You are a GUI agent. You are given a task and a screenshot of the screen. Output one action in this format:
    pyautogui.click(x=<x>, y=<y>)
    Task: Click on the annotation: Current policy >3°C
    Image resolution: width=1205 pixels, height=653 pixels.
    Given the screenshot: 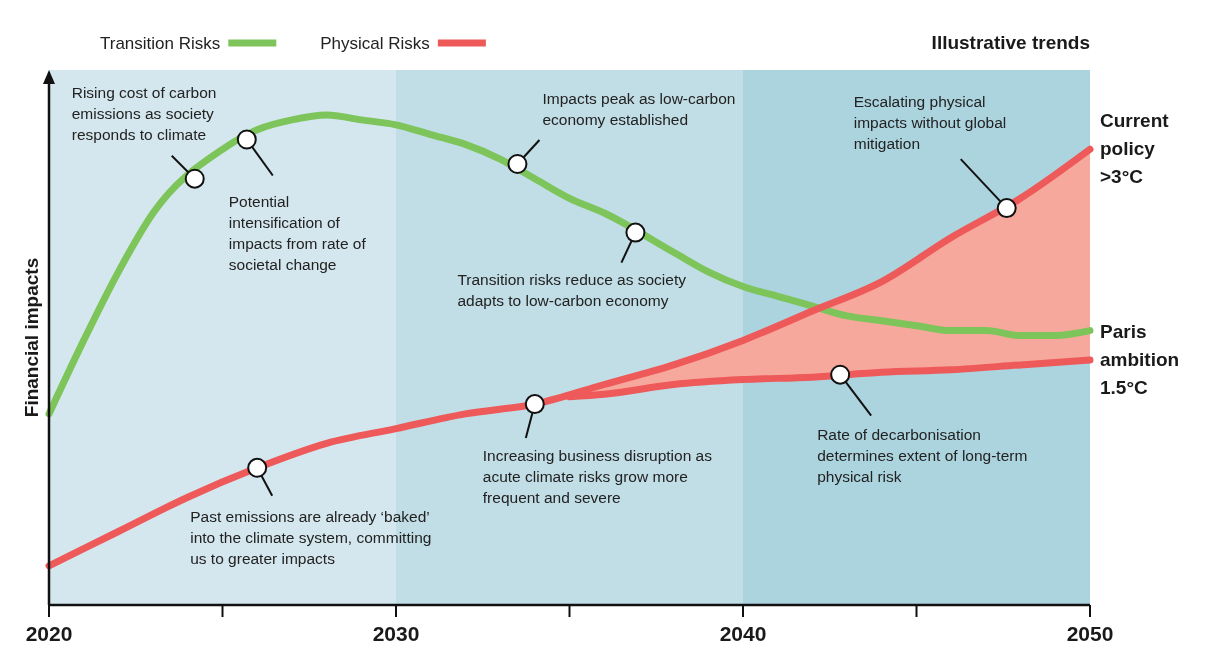 What is the action you would take?
    pyautogui.click(x=1135, y=149)
    